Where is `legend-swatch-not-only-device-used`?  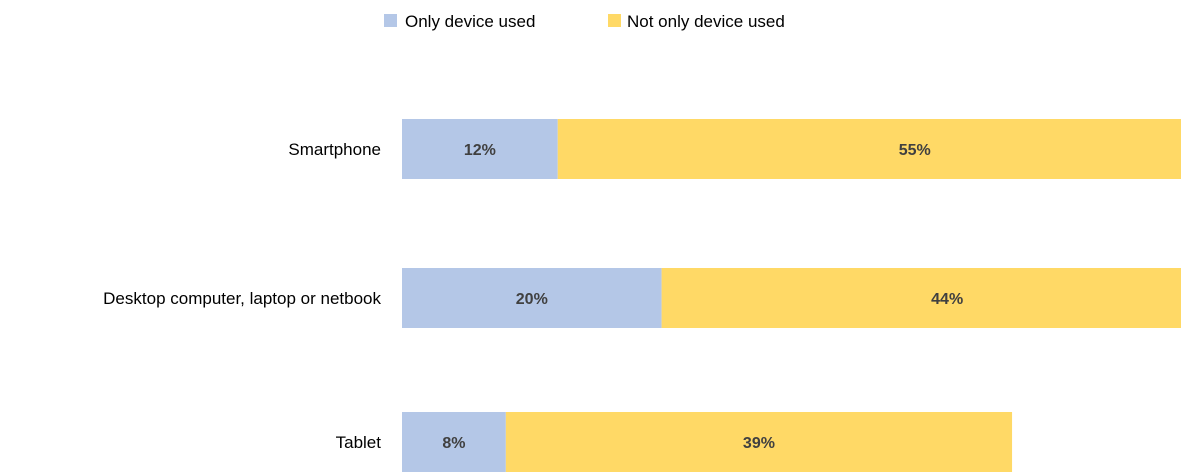 legend-swatch-not-only-device-used is located at coordinates (614, 20).